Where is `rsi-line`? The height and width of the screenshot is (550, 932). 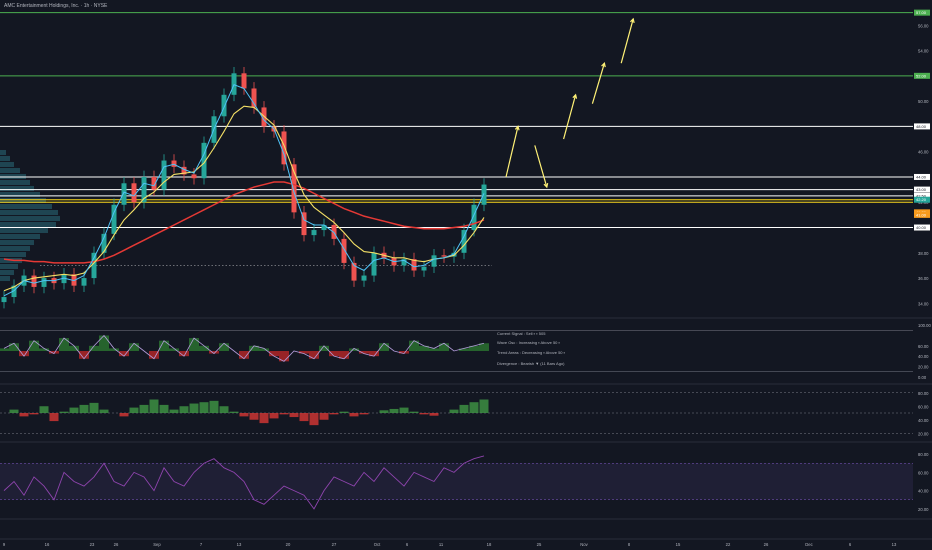 rsi-line is located at coordinates (244, 482).